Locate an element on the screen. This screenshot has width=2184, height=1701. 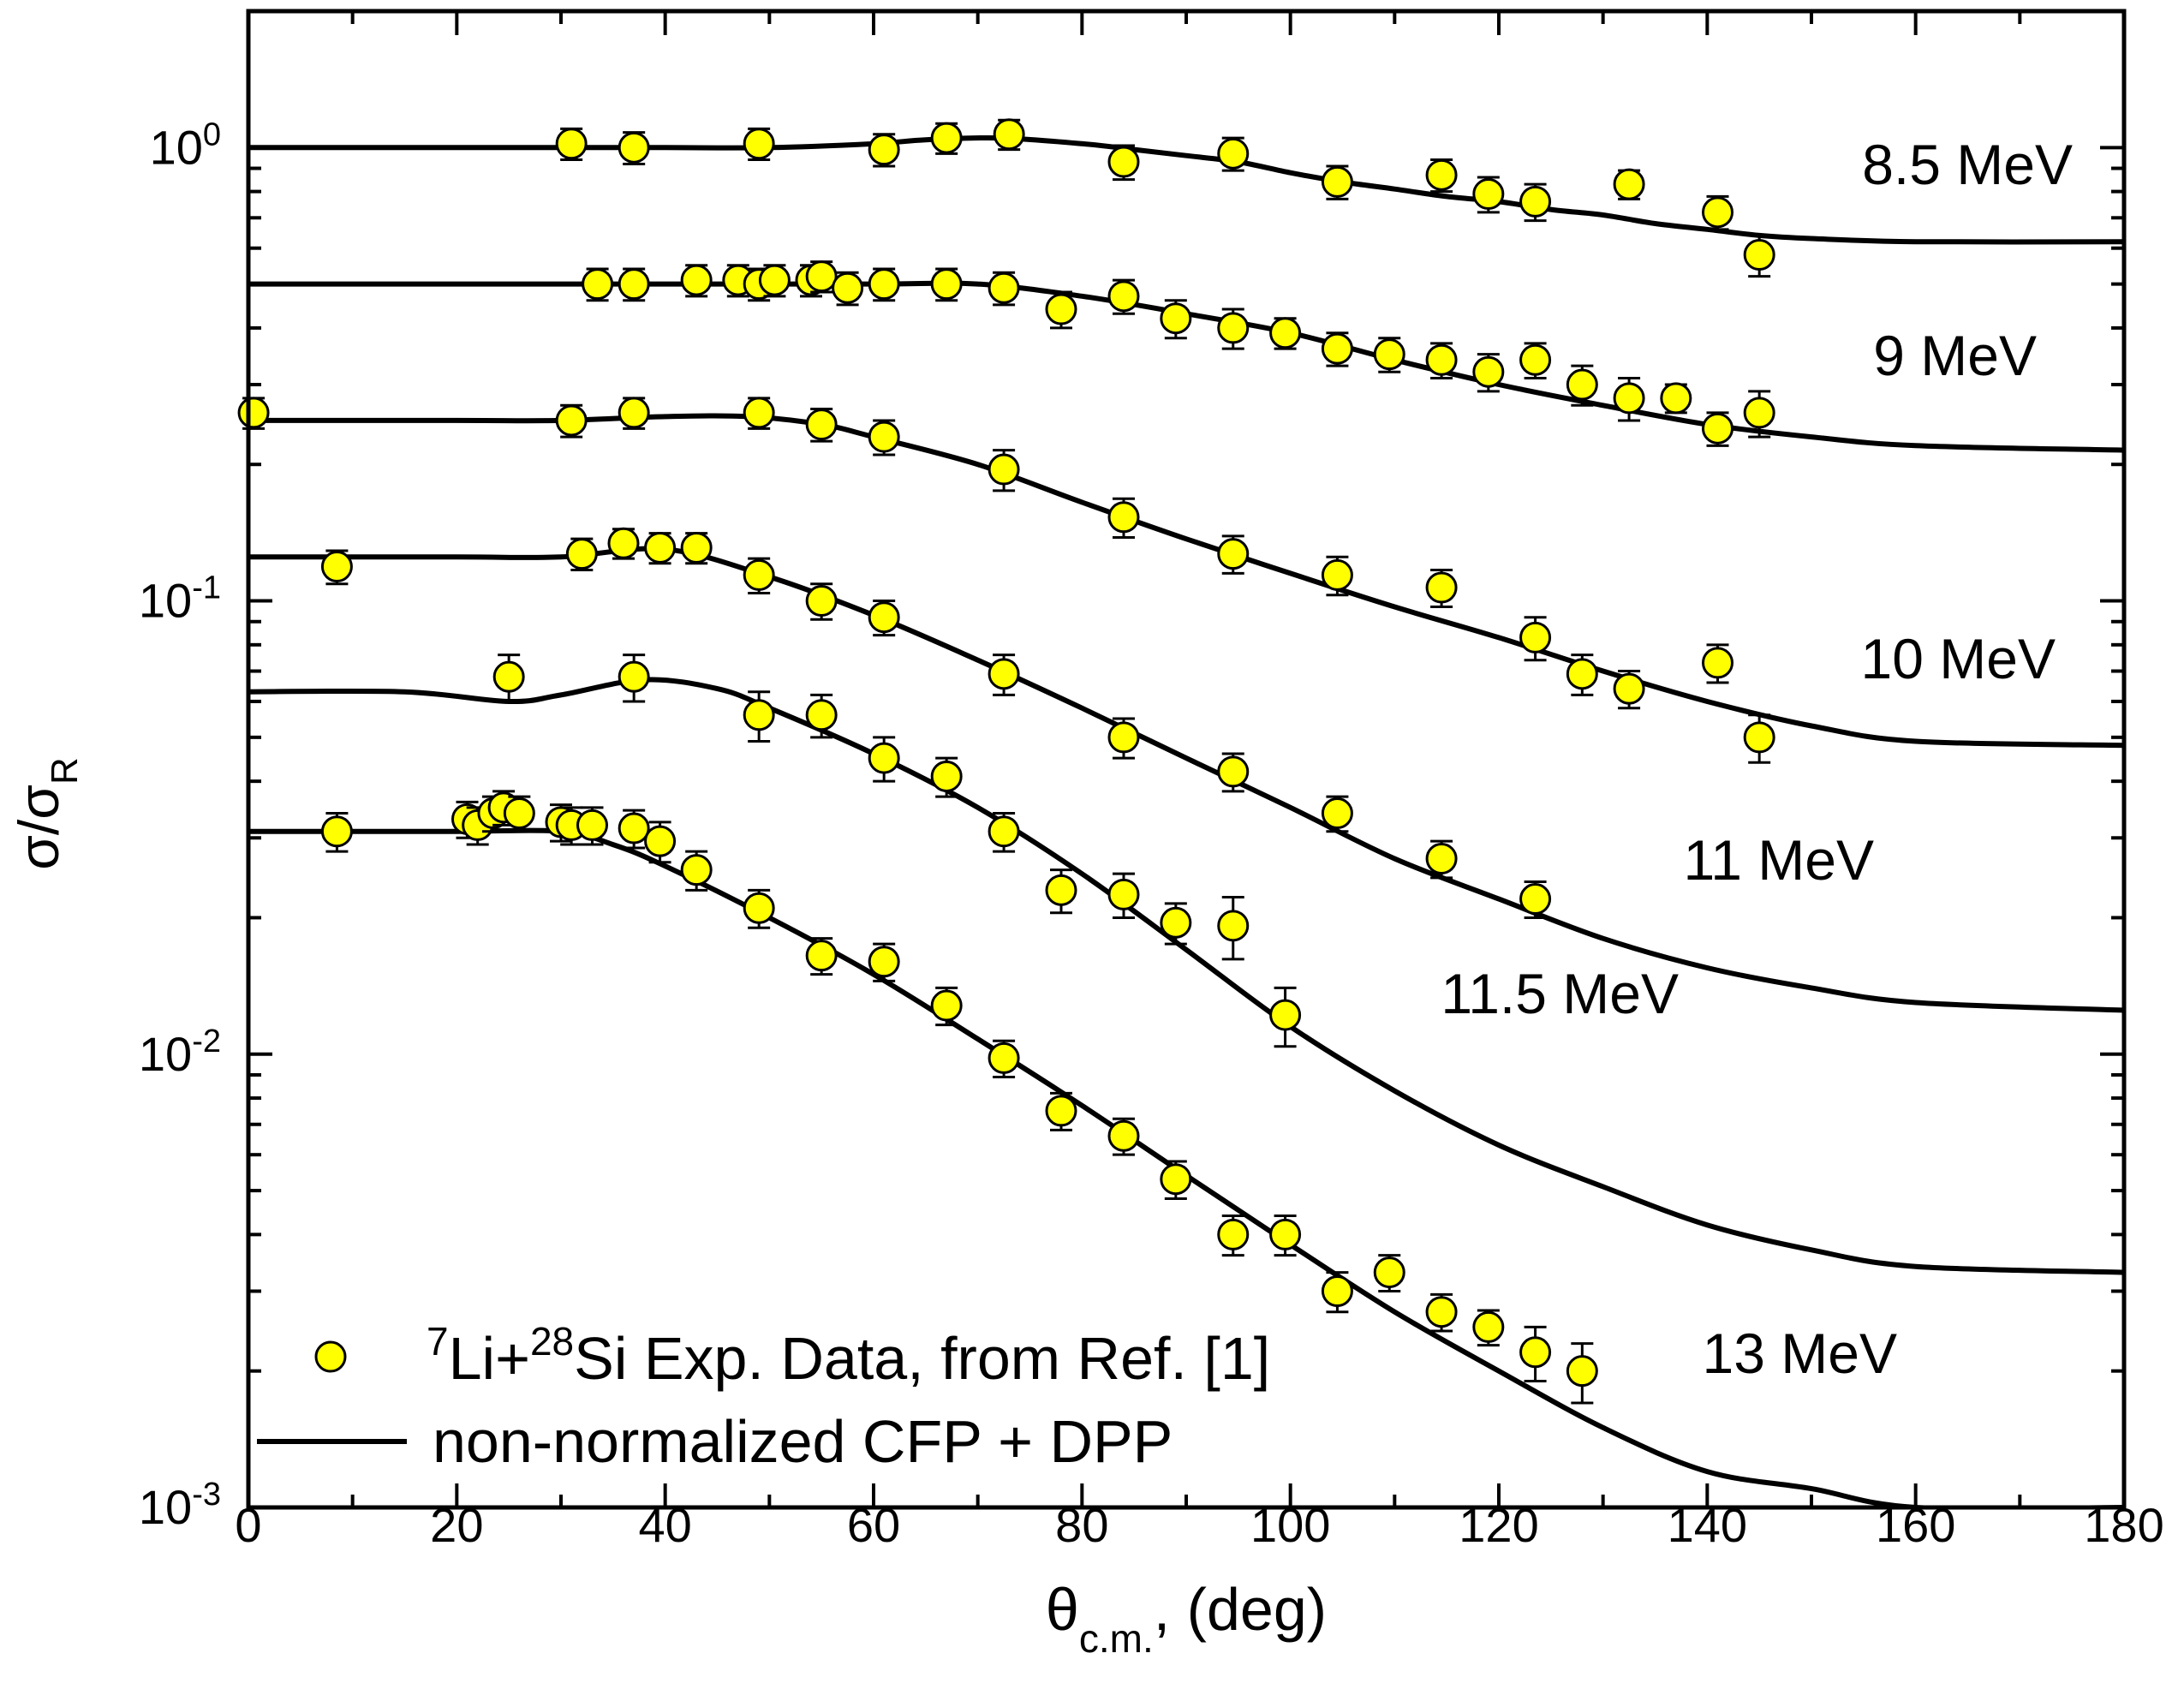
series-label: 11 MeV is located at coordinates (1779, 860).